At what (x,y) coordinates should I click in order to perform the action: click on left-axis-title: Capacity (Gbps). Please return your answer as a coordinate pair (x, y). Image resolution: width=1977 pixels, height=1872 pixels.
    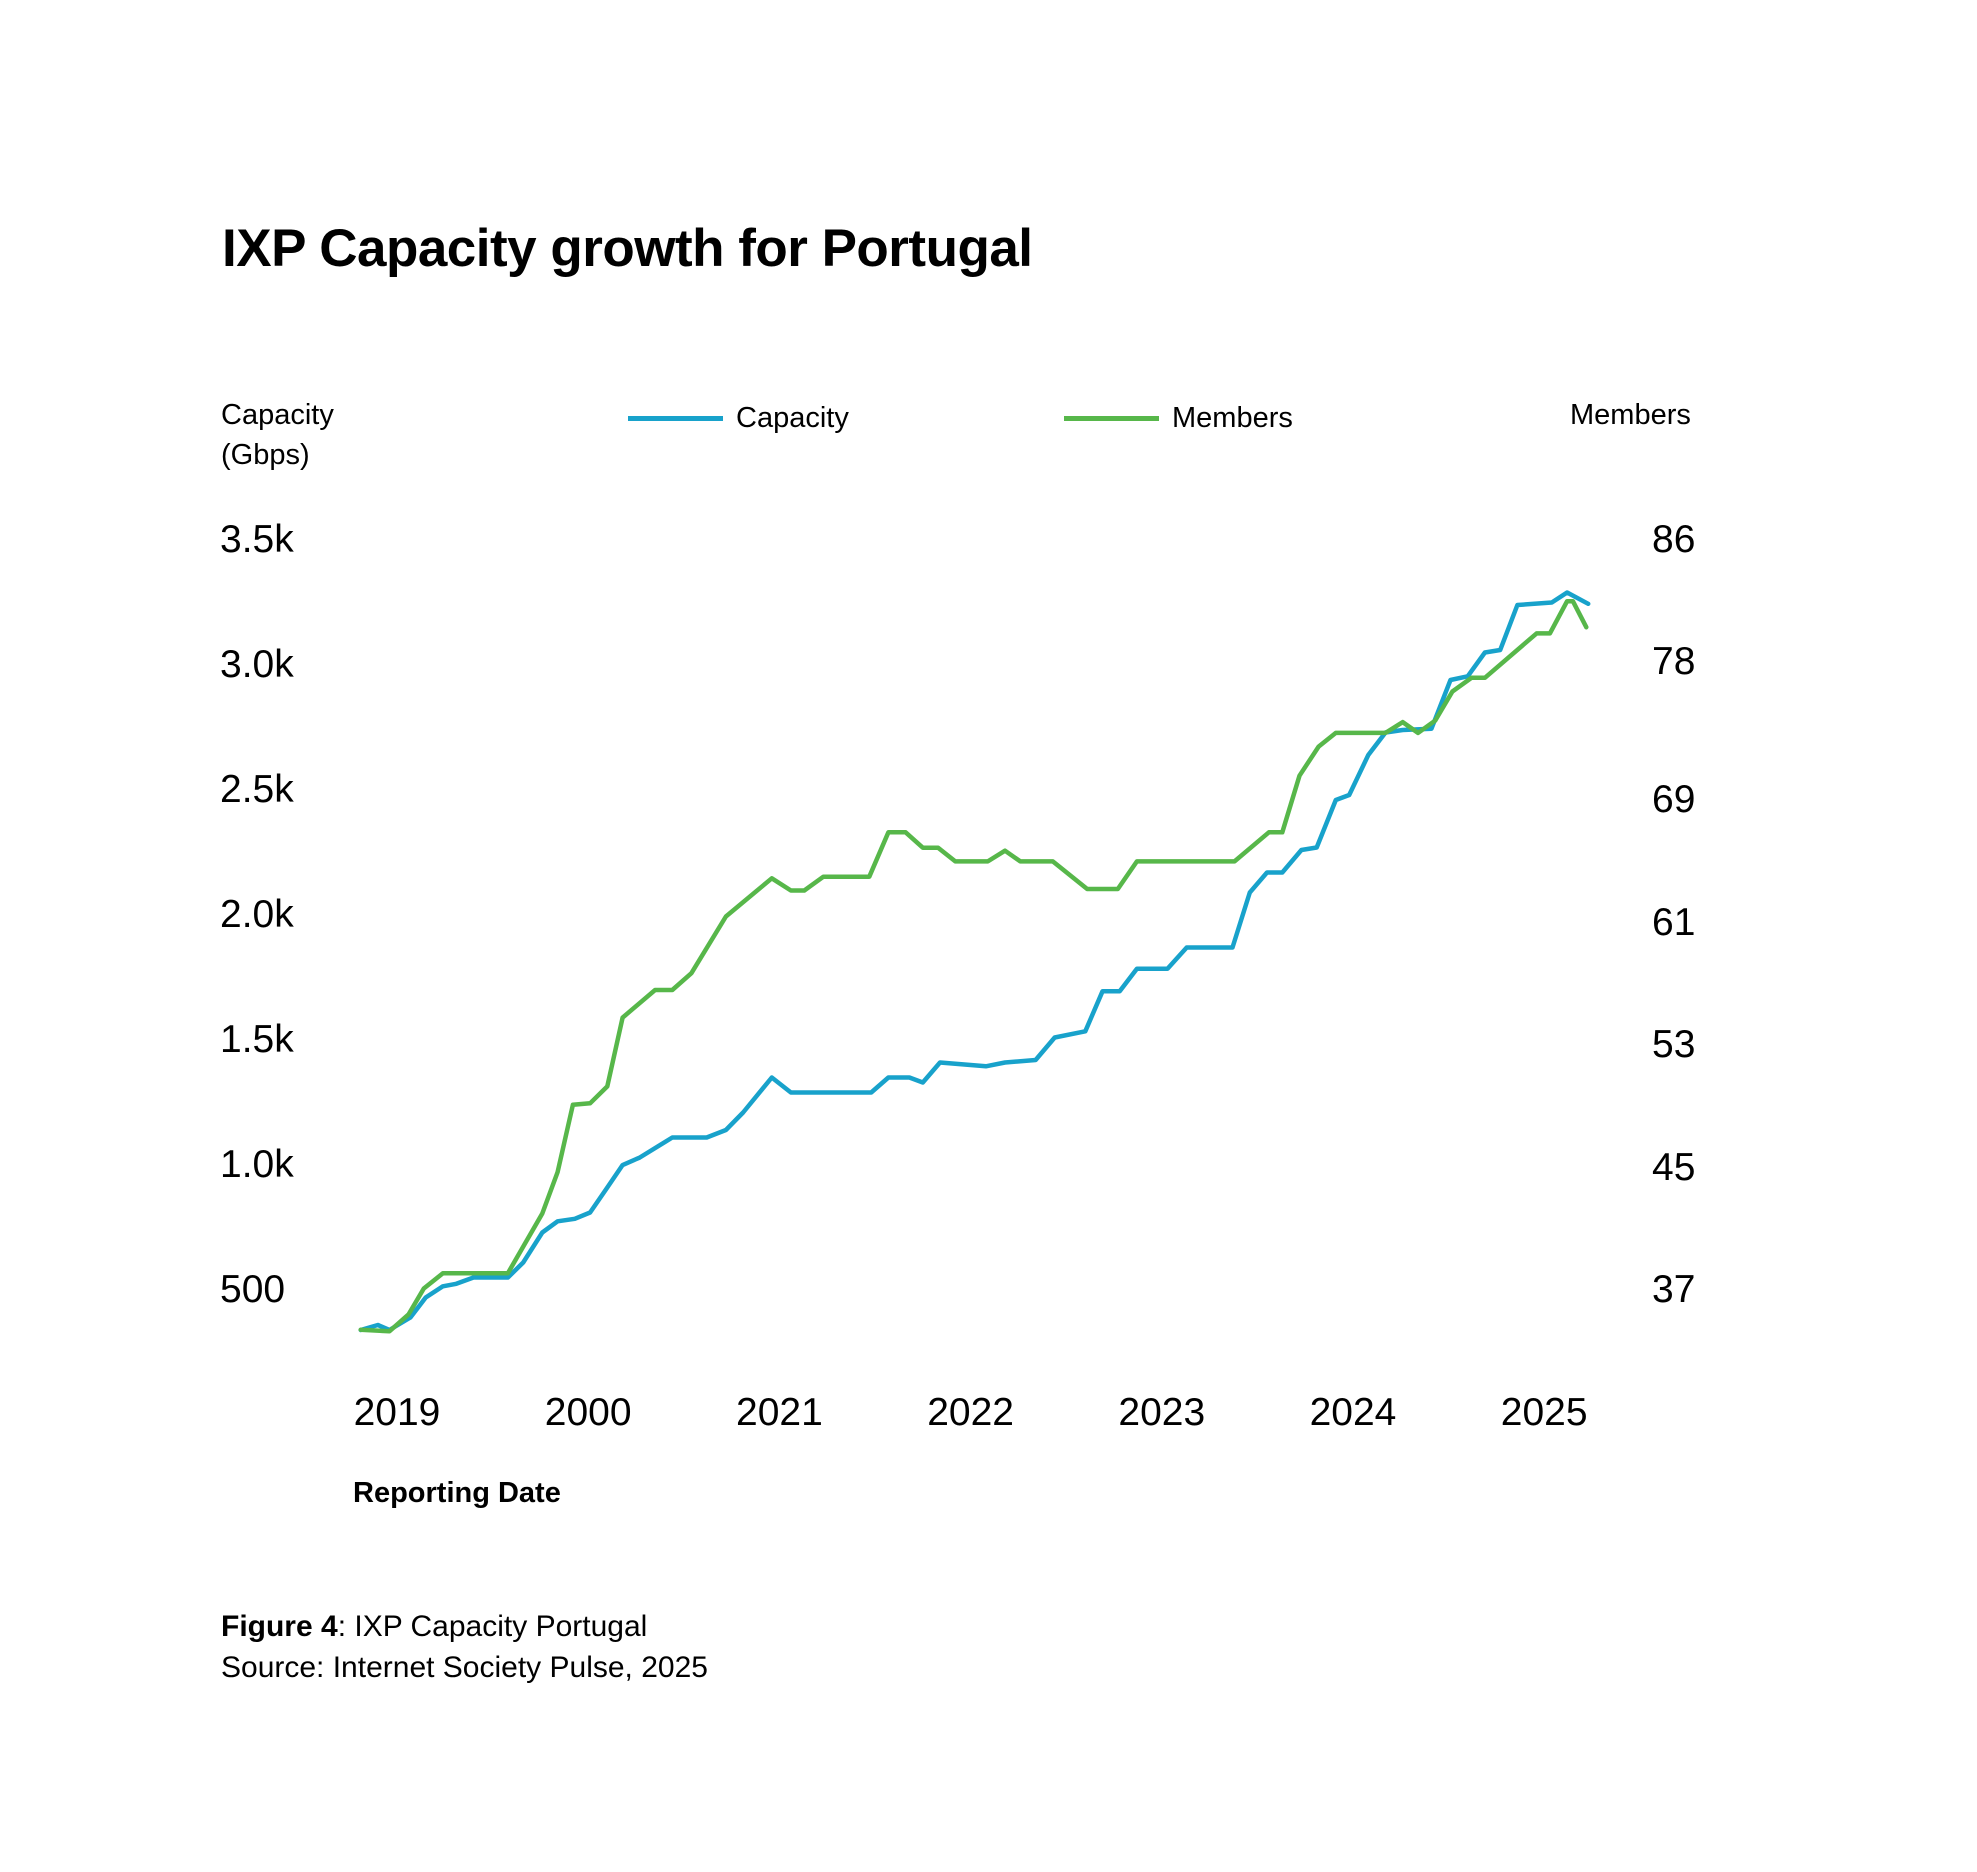
    Looking at the image, I should click on (277, 435).